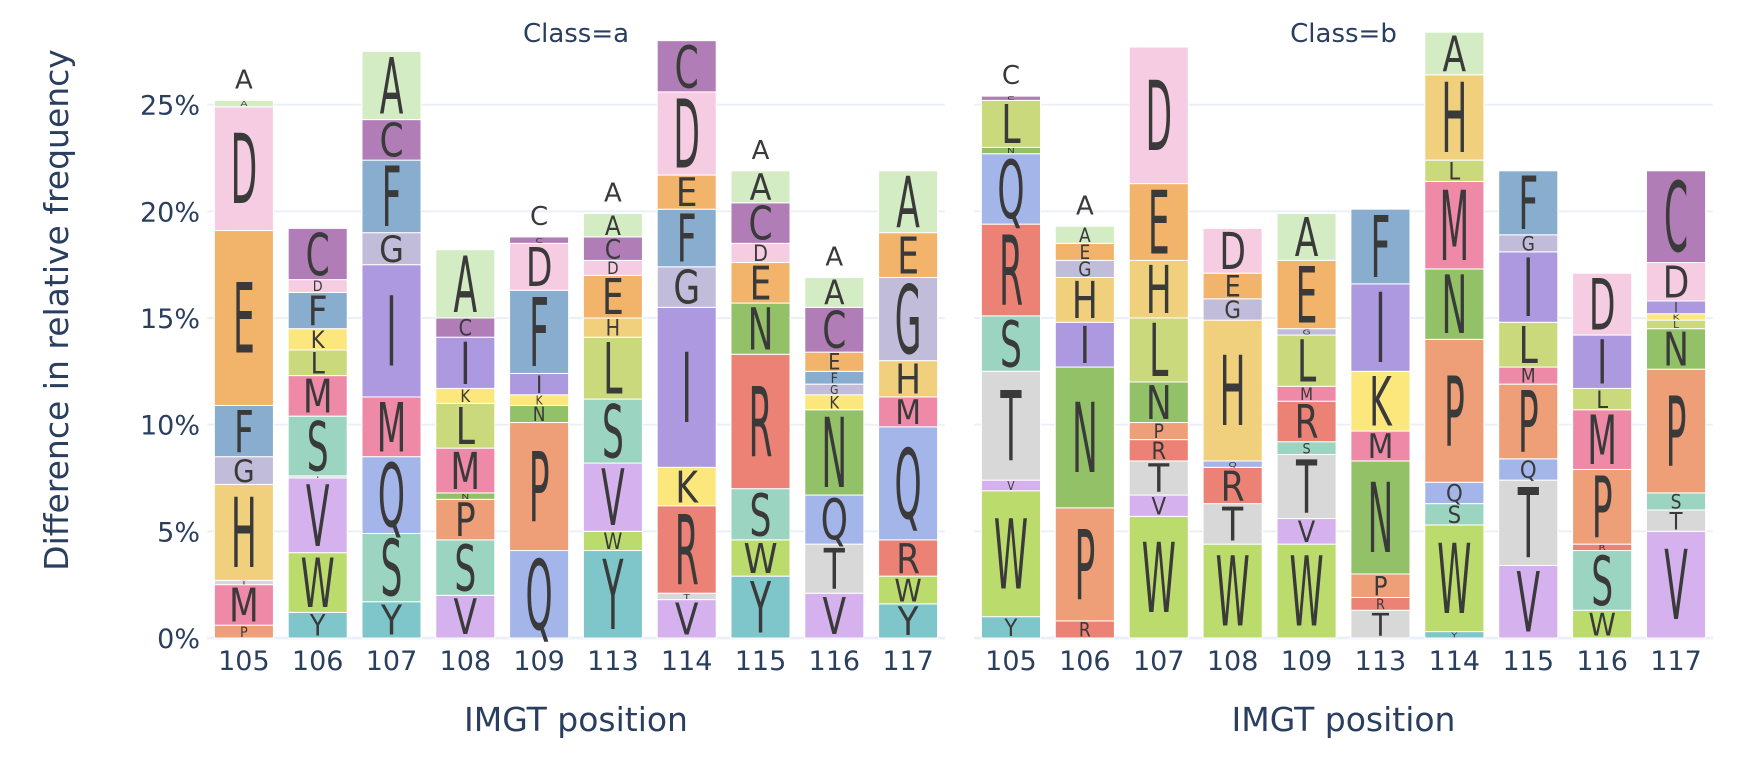  I want to click on segment-letter: A, so click(1085, 236).